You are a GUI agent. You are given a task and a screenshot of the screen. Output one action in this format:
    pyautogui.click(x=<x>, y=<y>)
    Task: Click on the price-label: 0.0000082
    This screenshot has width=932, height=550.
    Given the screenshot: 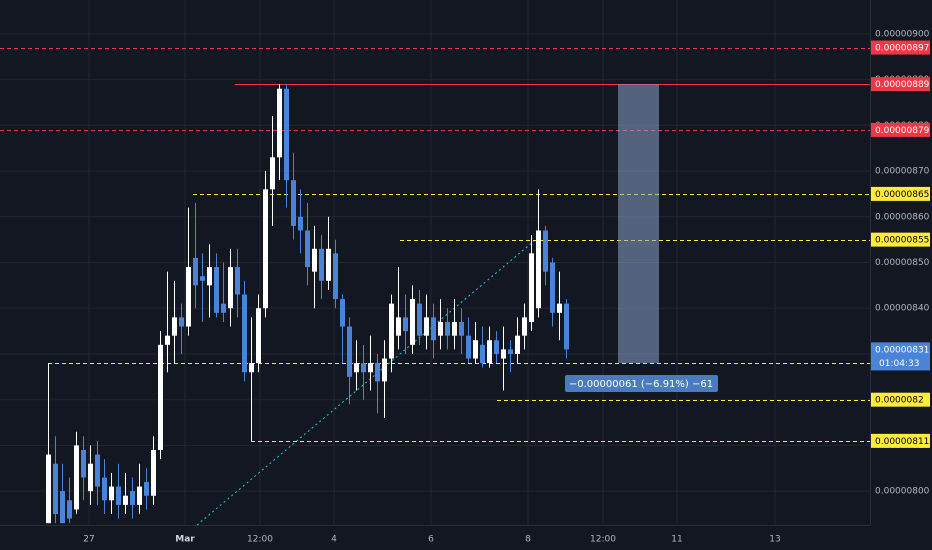 What is the action you would take?
    pyautogui.click(x=899, y=401)
    